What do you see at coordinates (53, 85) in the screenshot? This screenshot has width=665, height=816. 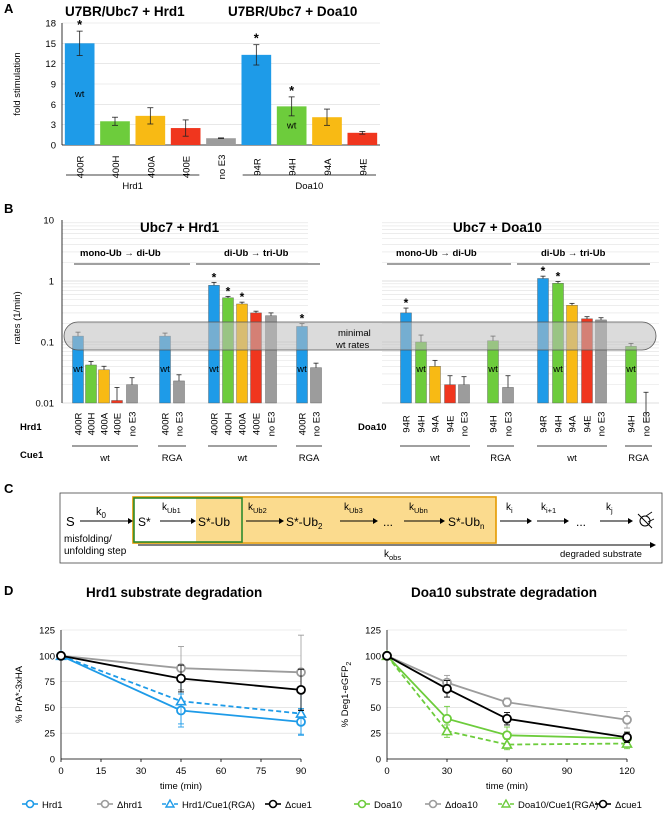 I see `ytick-label-a: 9` at bounding box center [53, 85].